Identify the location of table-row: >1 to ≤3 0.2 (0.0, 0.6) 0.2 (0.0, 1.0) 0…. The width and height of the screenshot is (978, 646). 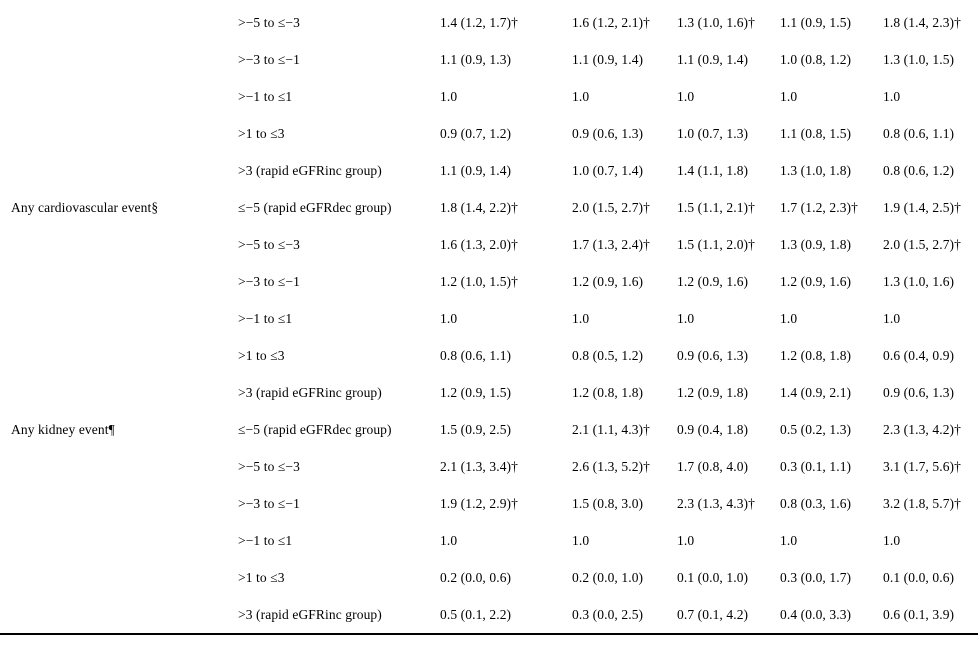
(489, 577).